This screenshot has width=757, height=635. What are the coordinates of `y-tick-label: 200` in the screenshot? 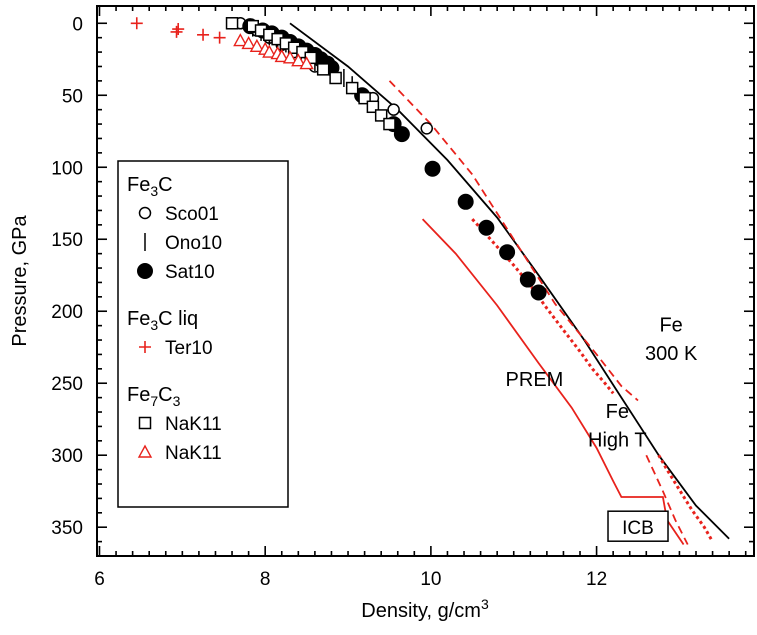 It's located at (67, 312).